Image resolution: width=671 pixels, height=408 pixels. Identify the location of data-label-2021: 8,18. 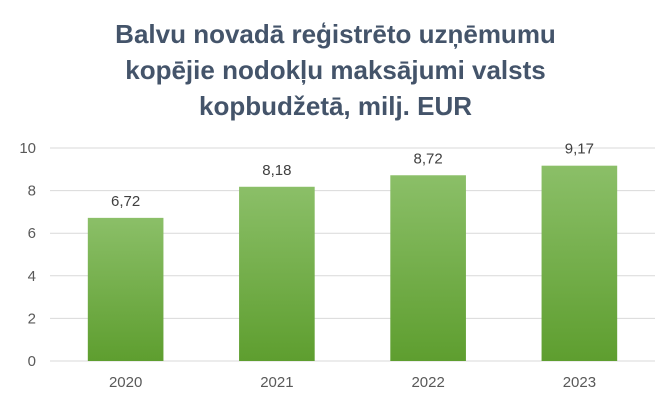
(276, 170).